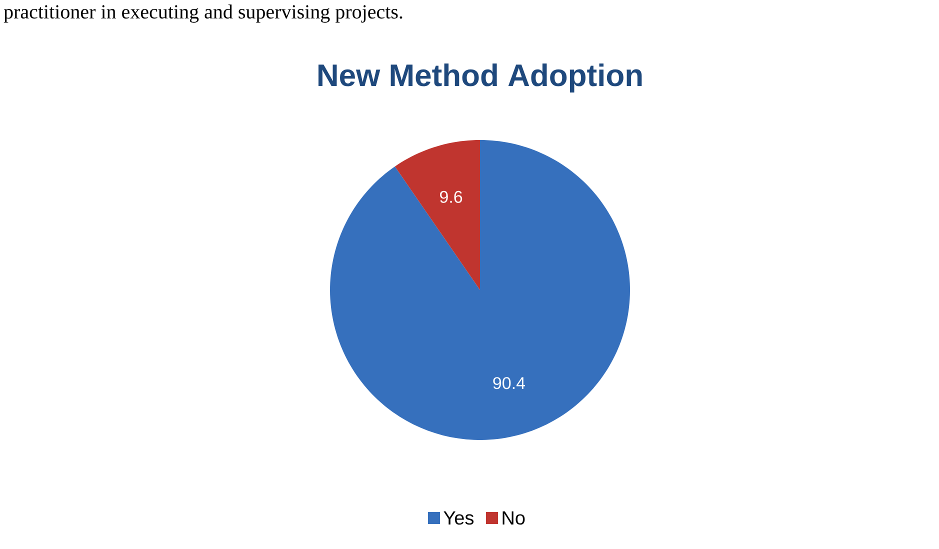 The width and height of the screenshot is (939, 549). What do you see at coordinates (480, 78) in the screenshot?
I see `chart-title: New Method Adoption` at bounding box center [480, 78].